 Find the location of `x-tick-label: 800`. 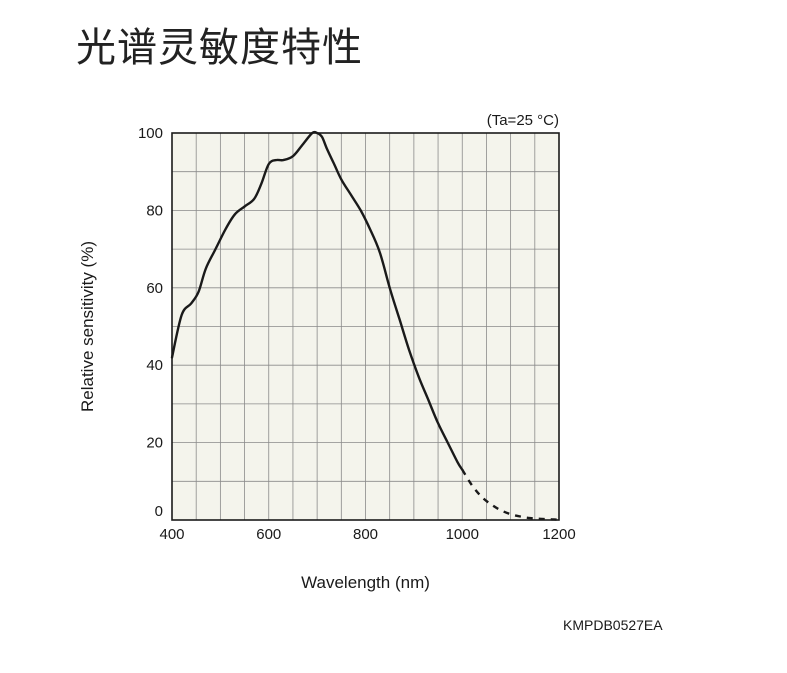

x-tick-label: 800 is located at coordinates (365, 534).